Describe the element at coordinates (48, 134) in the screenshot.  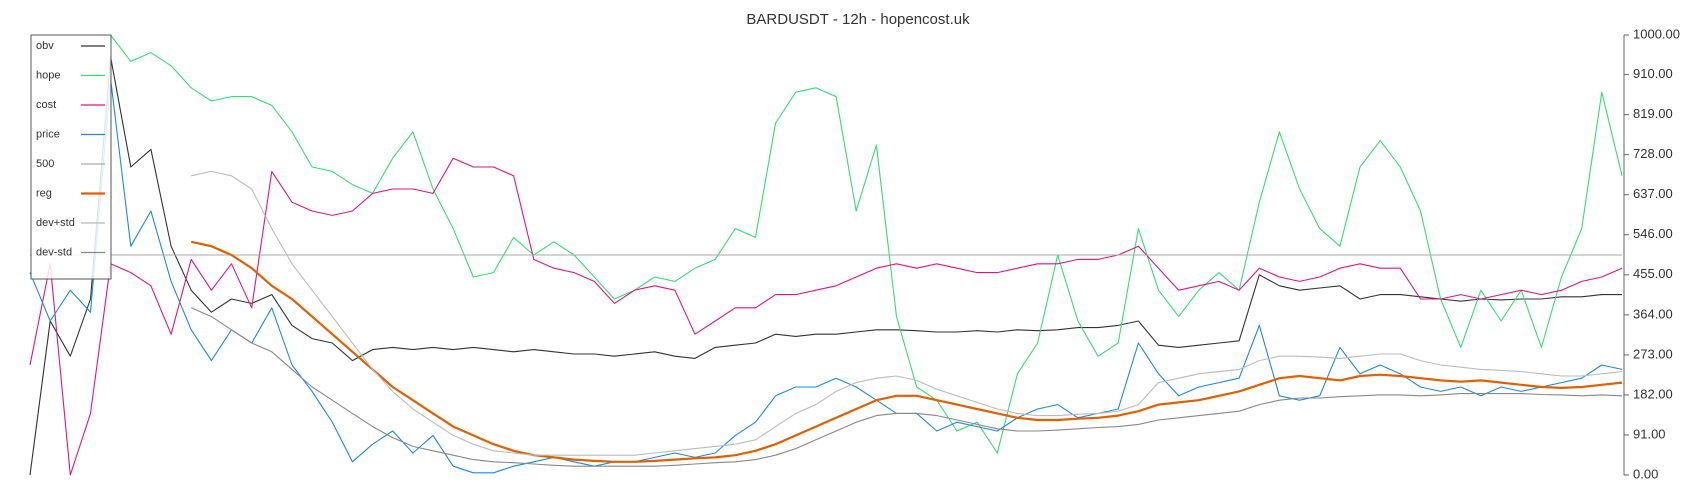
I see `legend-label: price` at that location.